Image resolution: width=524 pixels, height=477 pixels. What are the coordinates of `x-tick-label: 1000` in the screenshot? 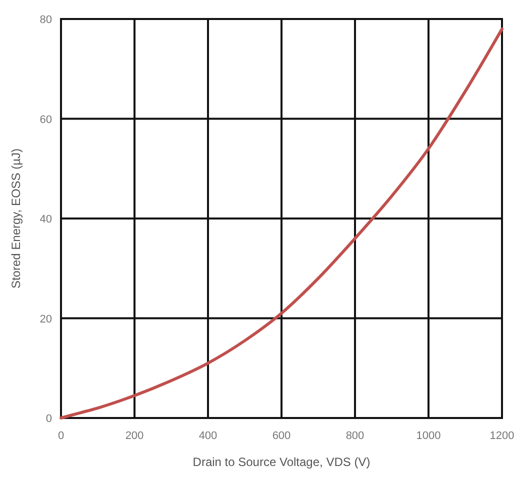 It's located at (428, 436).